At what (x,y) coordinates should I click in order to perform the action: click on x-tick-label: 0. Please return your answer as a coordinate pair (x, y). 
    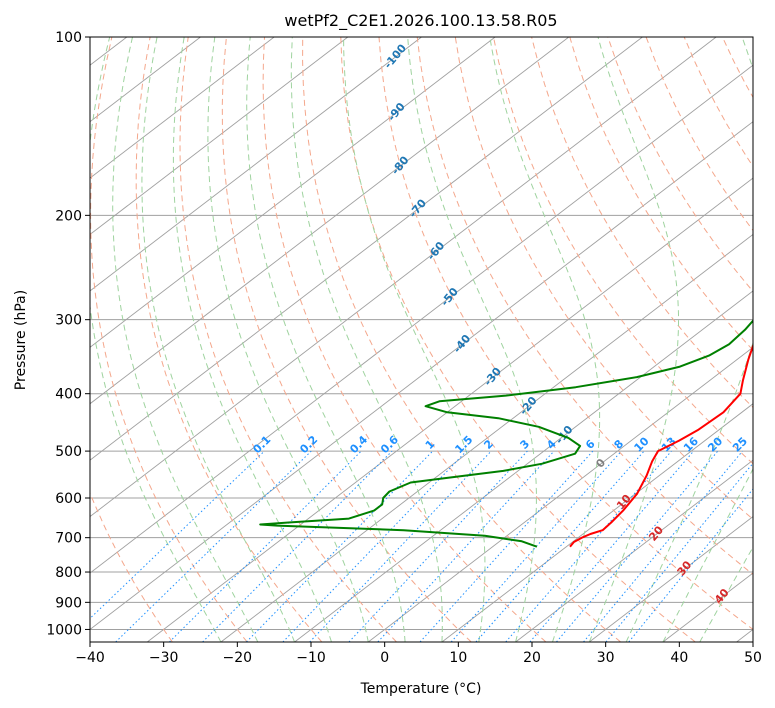
    Looking at the image, I should click on (384, 658).